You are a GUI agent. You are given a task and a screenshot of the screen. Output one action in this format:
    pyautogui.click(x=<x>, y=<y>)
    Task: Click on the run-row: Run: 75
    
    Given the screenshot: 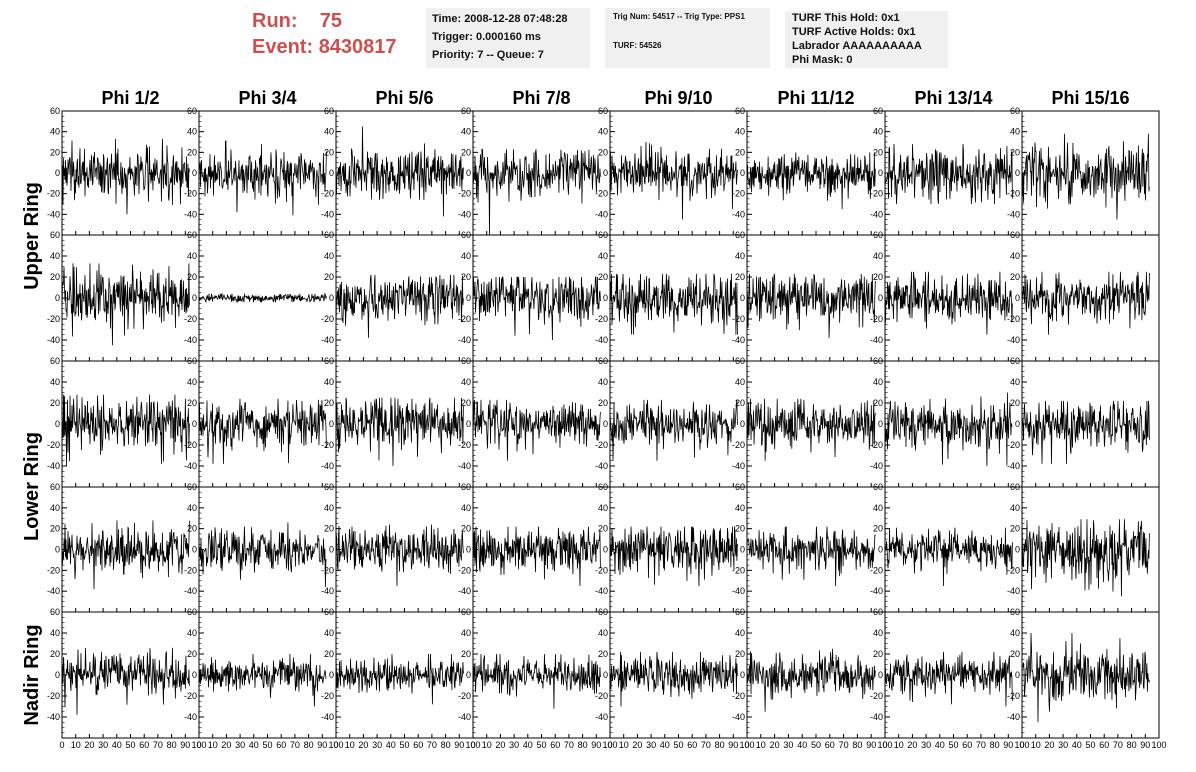 What is the action you would take?
    pyautogui.click(x=324, y=21)
    